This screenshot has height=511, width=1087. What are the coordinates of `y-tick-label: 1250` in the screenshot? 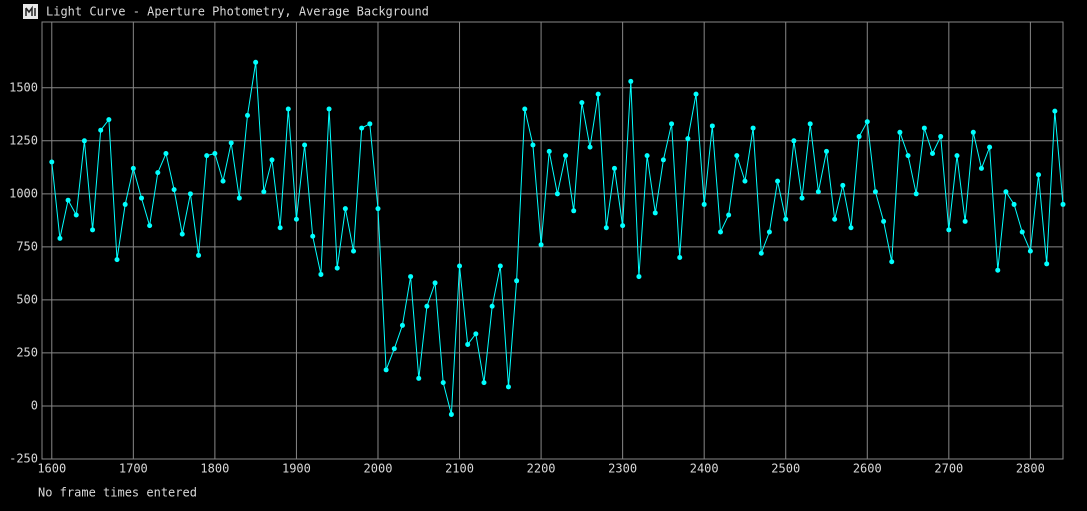 It's located at (23, 140).